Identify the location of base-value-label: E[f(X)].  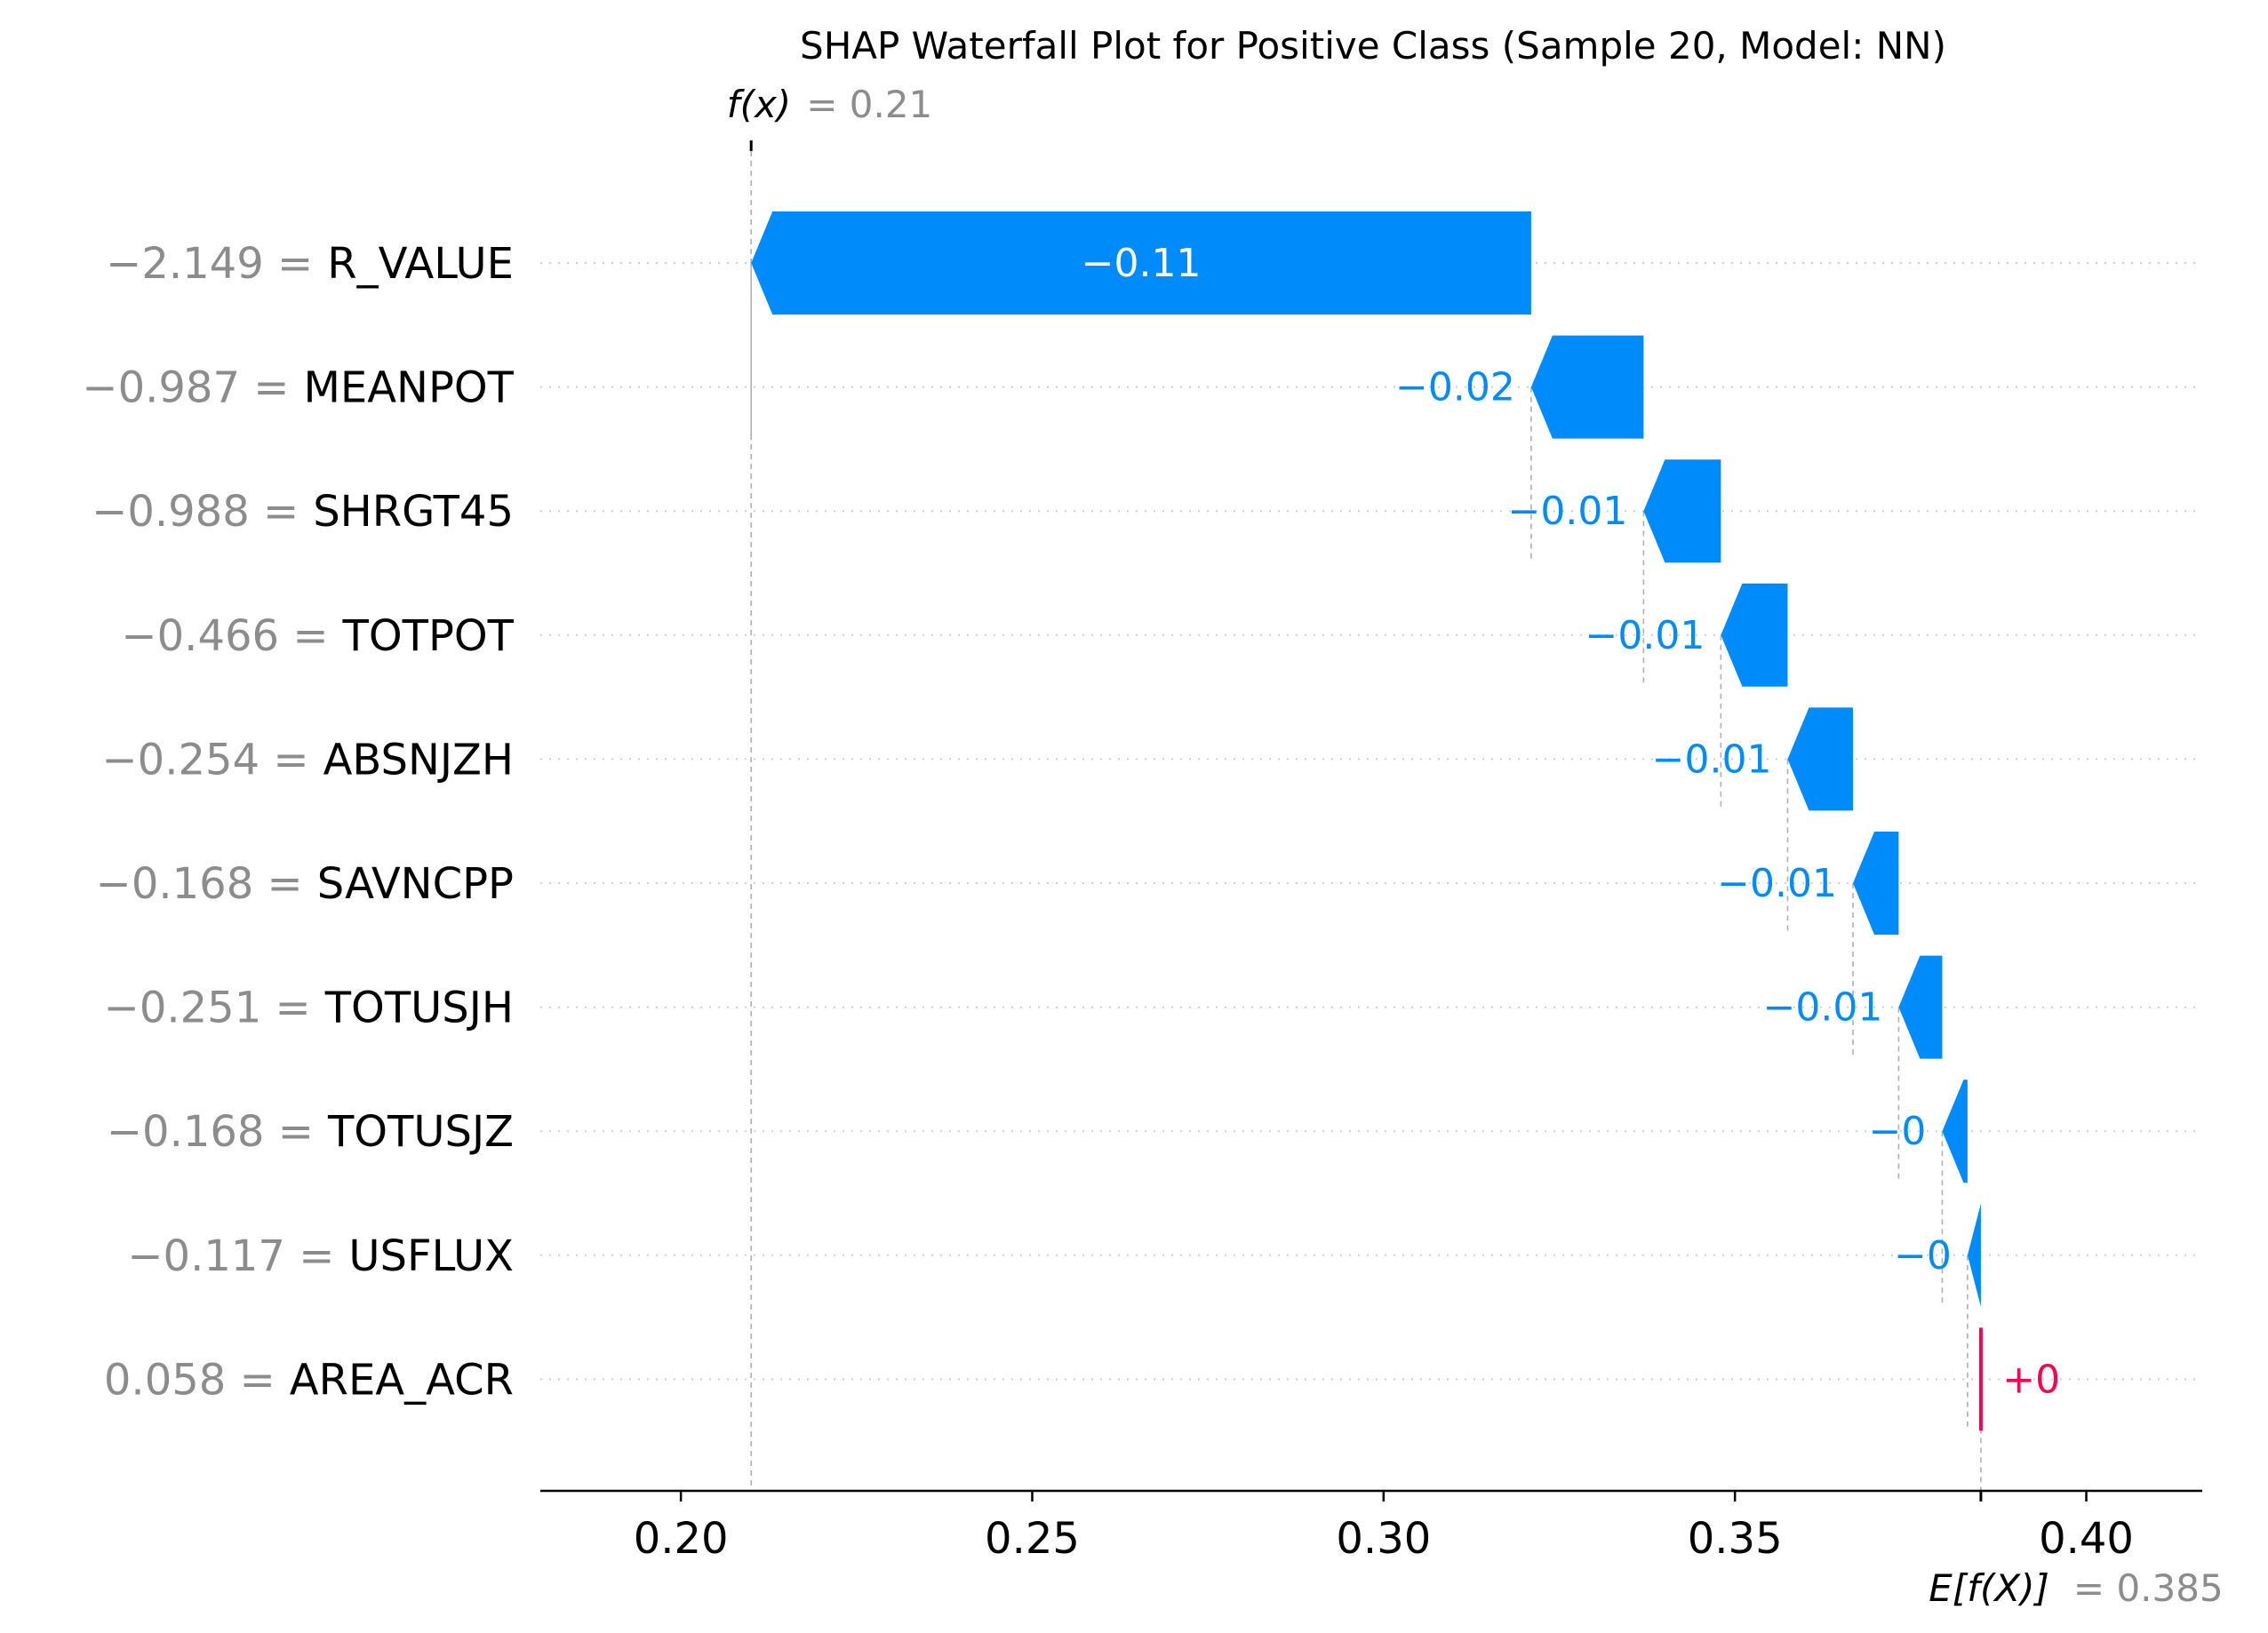
(1989, 1588).